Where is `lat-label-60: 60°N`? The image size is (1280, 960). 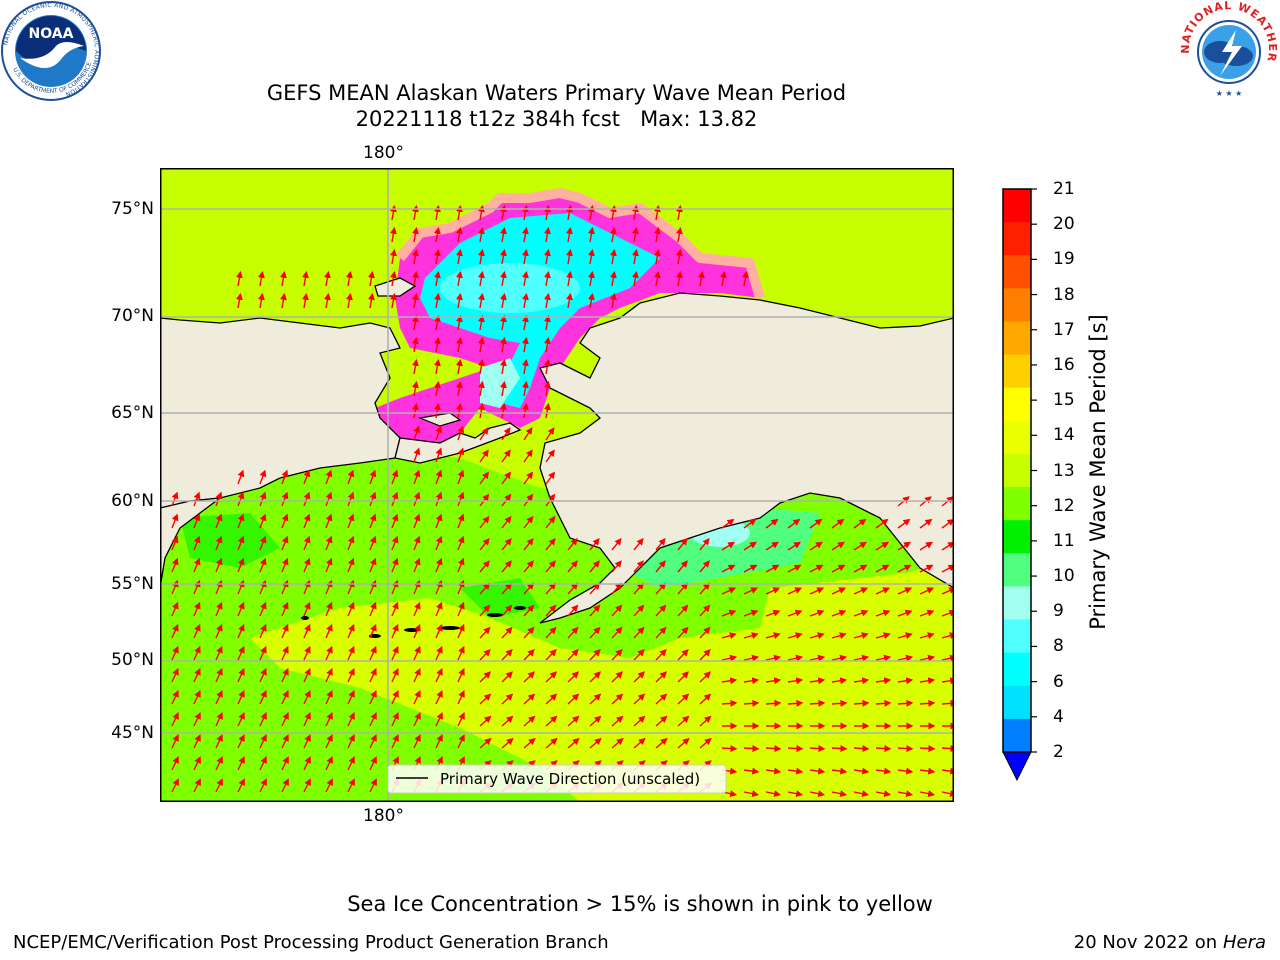 lat-label-60: 60°N is located at coordinates (132, 501).